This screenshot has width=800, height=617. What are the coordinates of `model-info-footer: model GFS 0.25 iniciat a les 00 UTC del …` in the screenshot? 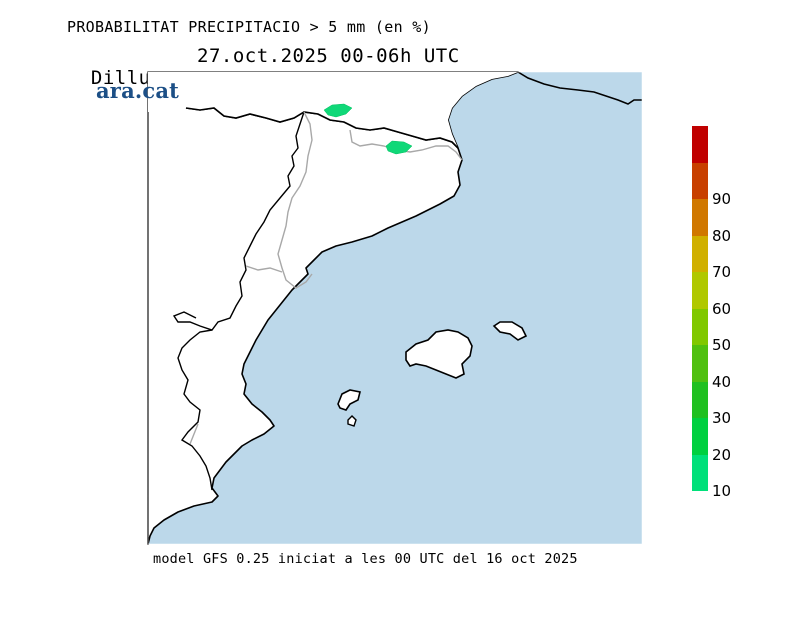 It's located at (365, 559).